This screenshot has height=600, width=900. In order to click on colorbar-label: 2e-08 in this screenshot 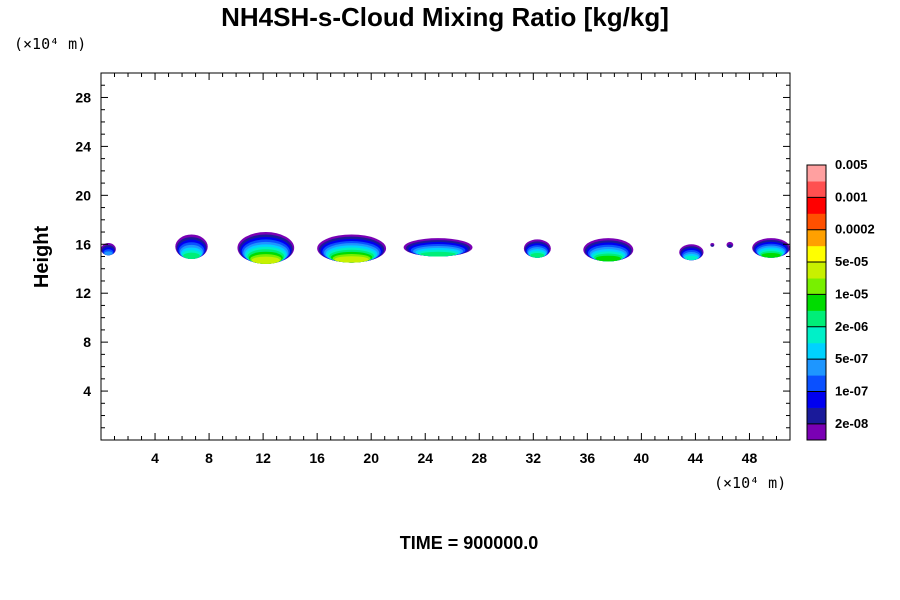, I will do `click(851, 423)`.